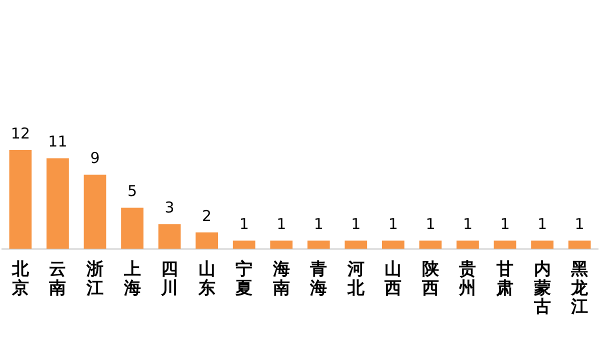  What do you see at coordinates (207, 215) in the screenshot?
I see `data-label: 2` at bounding box center [207, 215].